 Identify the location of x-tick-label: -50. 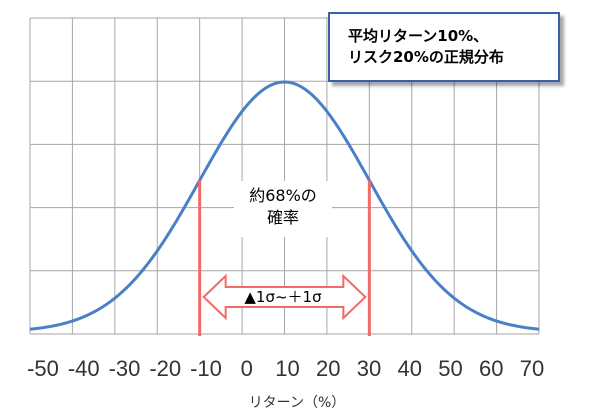
(43, 368).